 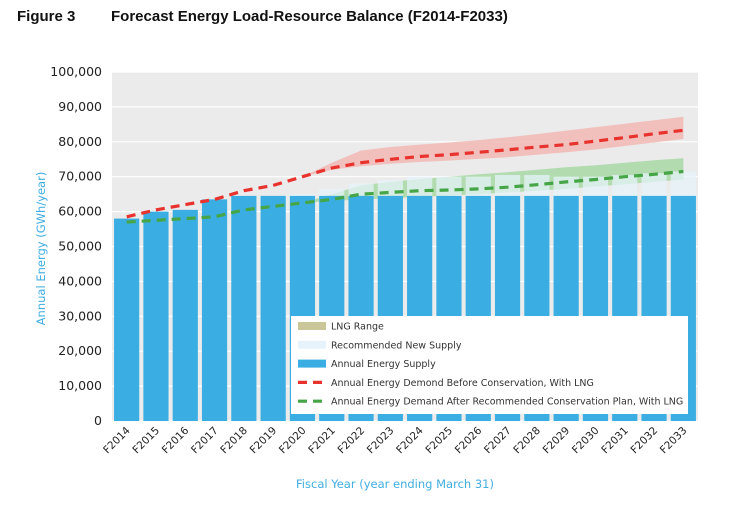 What do you see at coordinates (645, 441) in the screenshot?
I see `x-tick-label: F2032` at bounding box center [645, 441].